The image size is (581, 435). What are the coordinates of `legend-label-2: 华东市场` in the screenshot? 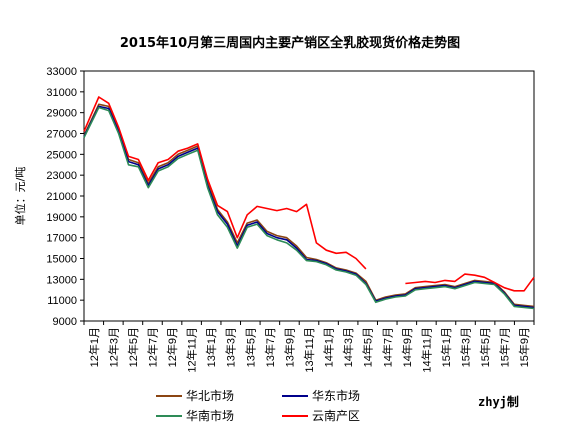 It's located at (336, 395).